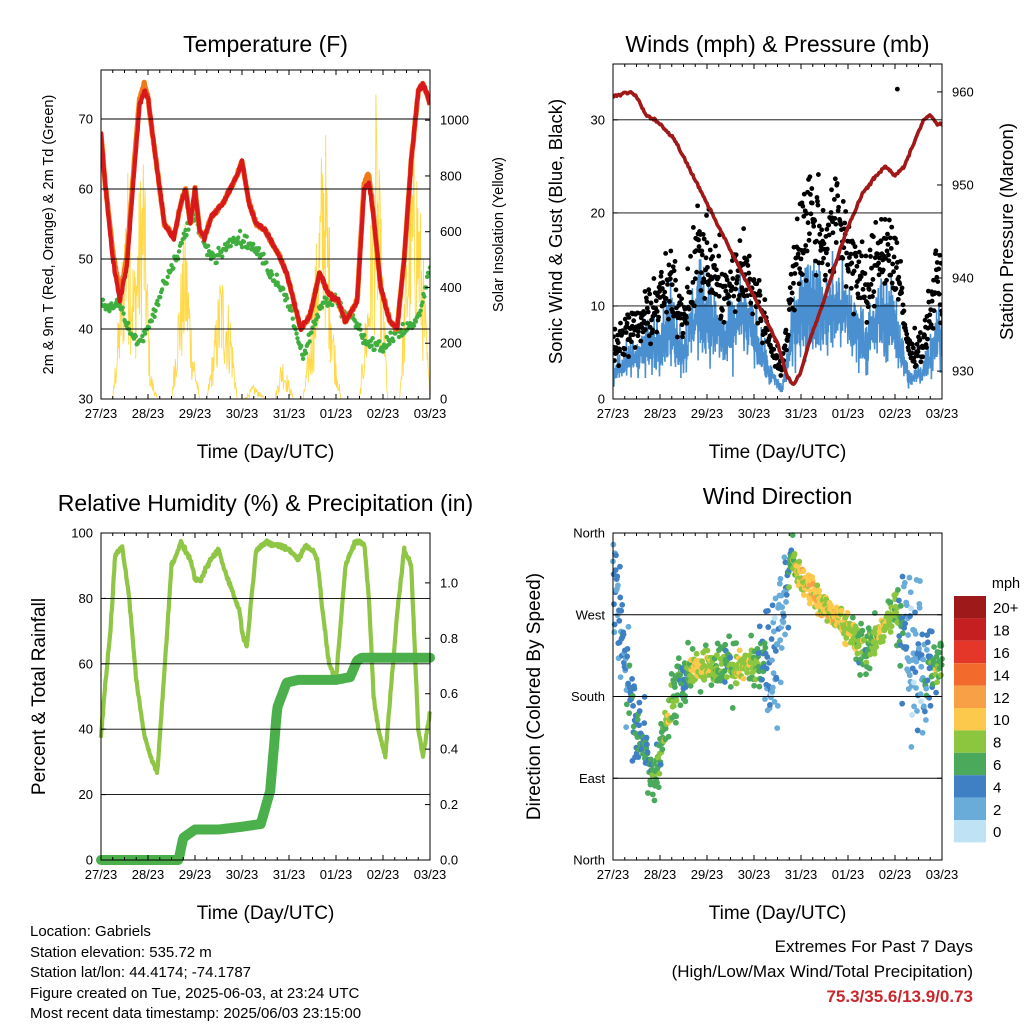 This screenshot has height=1025, width=1024. Describe the element at coordinates (777, 668) in the screenshot. I see `direction-plot-area` at that location.